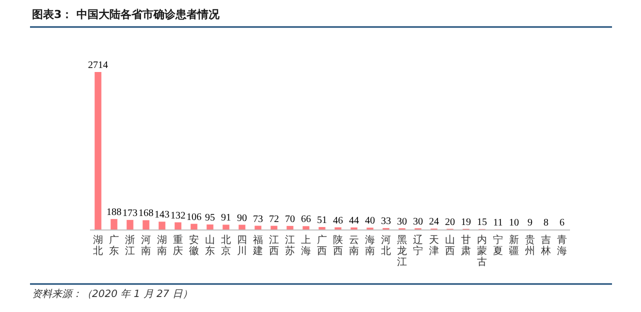 The height and width of the screenshot is (312, 641). I want to click on data-label: 10, so click(514, 222).